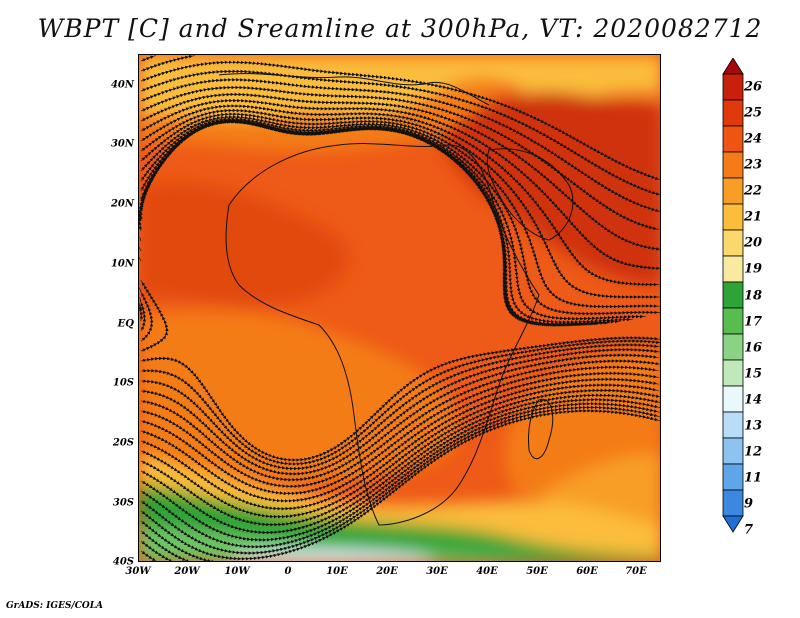 The width and height of the screenshot is (800, 618). What do you see at coordinates (530, 194) in the screenshot?
I see `arabia-coastline` at bounding box center [530, 194].